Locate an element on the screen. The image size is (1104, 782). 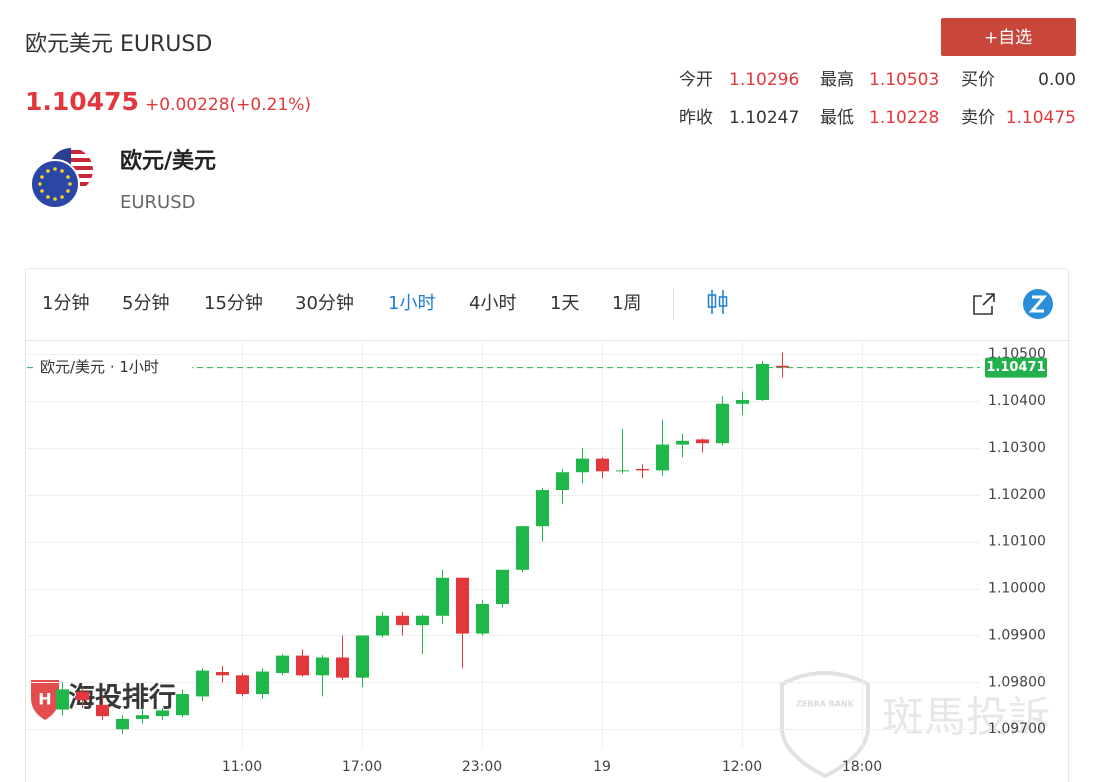
stat-value: 0.00 is located at coordinates (1057, 80).